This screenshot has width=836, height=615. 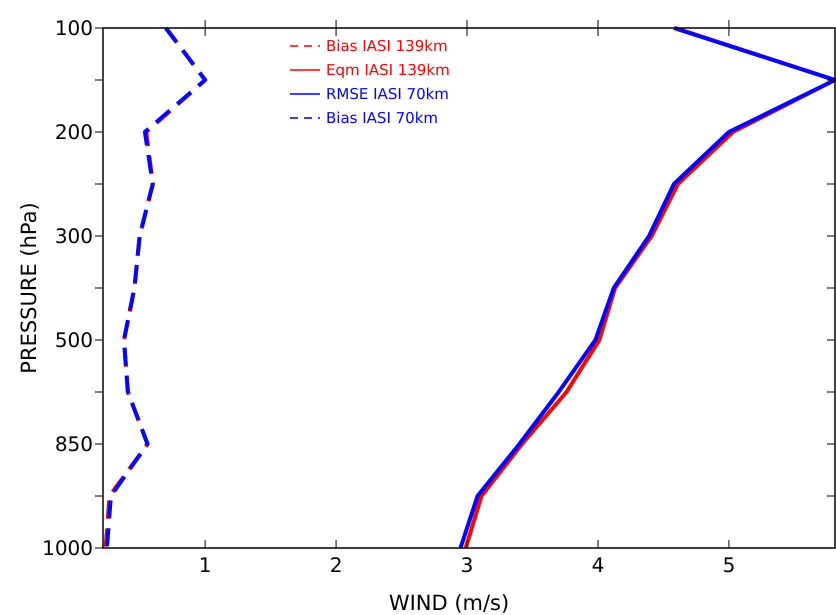 What do you see at coordinates (73, 28) in the screenshot?
I see `y-tick-label: 100` at bounding box center [73, 28].